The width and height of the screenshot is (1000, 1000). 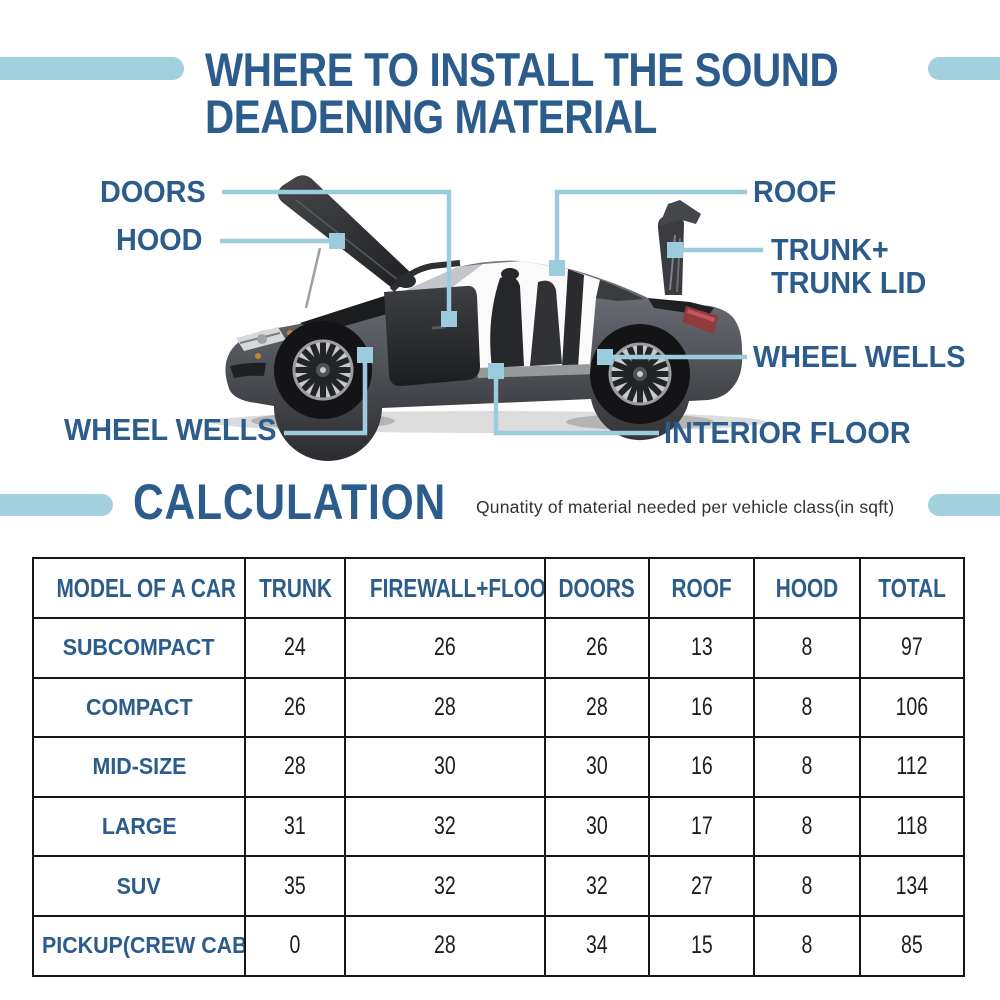 I want to click on table-row: MID-SIZE 28 30 30 16 8 112, so click(x=498, y=767).